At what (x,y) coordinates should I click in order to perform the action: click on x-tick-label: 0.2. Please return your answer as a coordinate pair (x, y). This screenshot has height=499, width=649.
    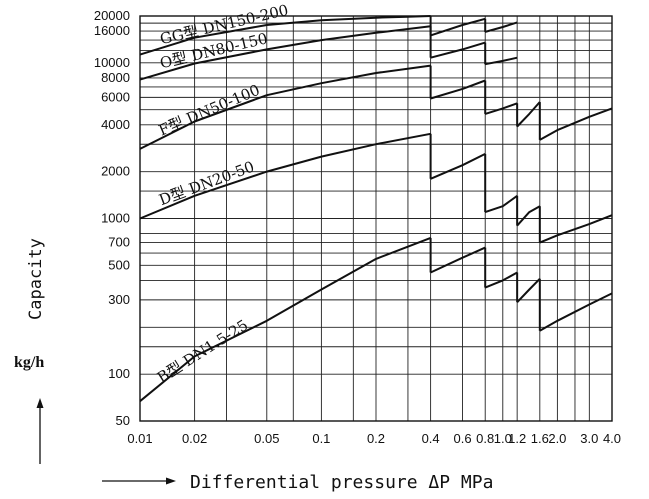
    Looking at the image, I should click on (376, 438).